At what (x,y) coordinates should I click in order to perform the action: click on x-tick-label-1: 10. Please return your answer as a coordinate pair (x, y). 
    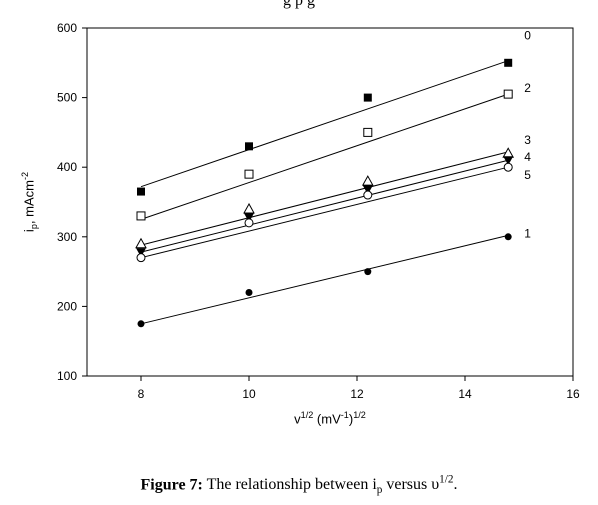
    Looking at the image, I should click on (249, 394).